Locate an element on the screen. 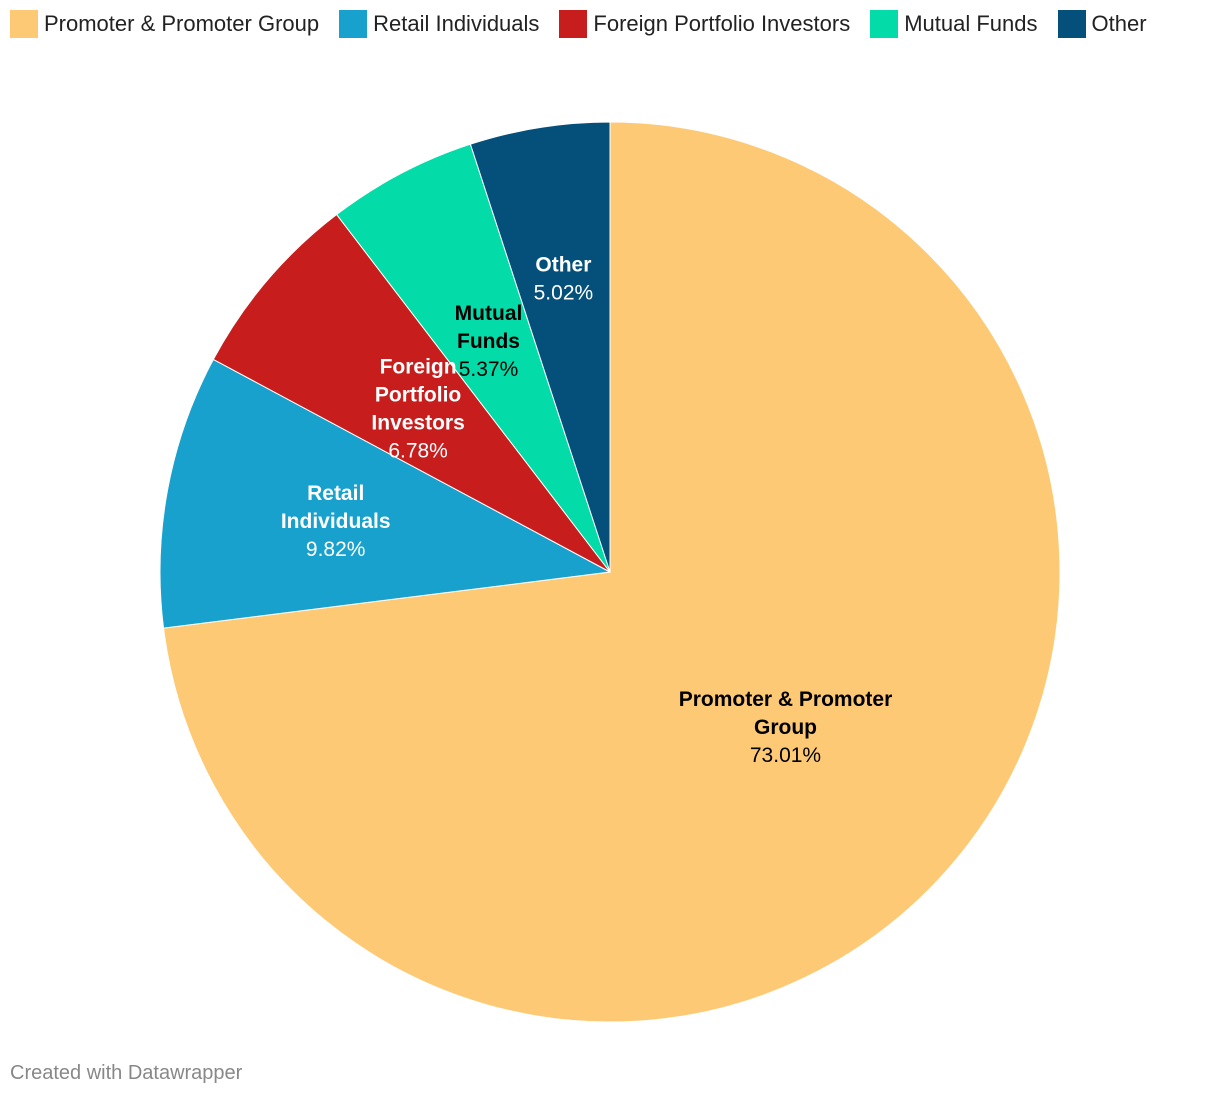  slice-label-retail-individuals: Retail Individuals 9.82% is located at coordinates (336, 521).